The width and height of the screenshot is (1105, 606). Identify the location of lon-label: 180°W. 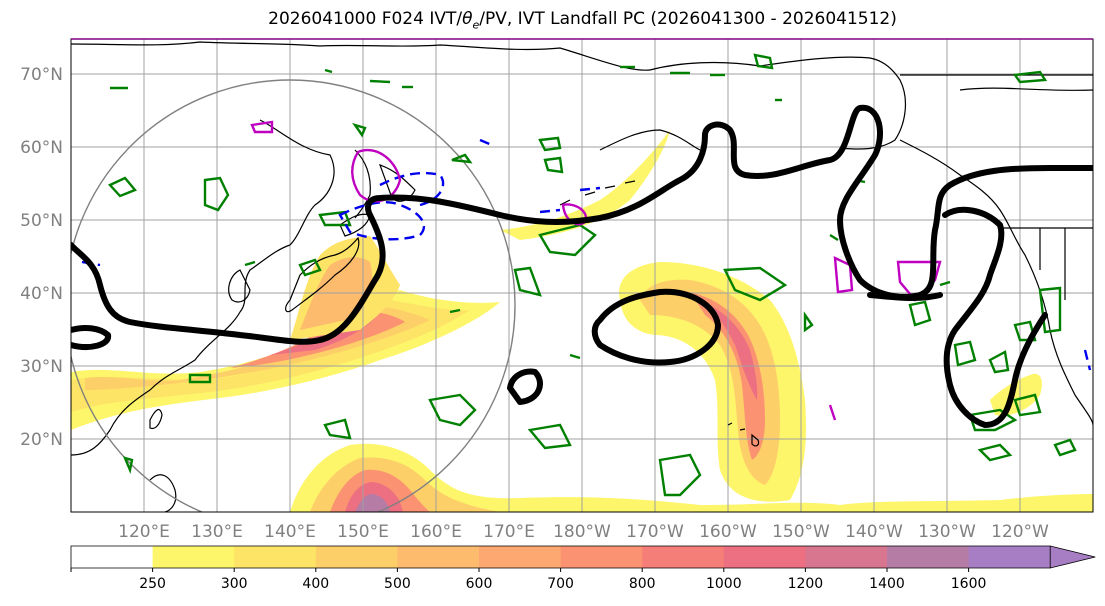
(582, 532).